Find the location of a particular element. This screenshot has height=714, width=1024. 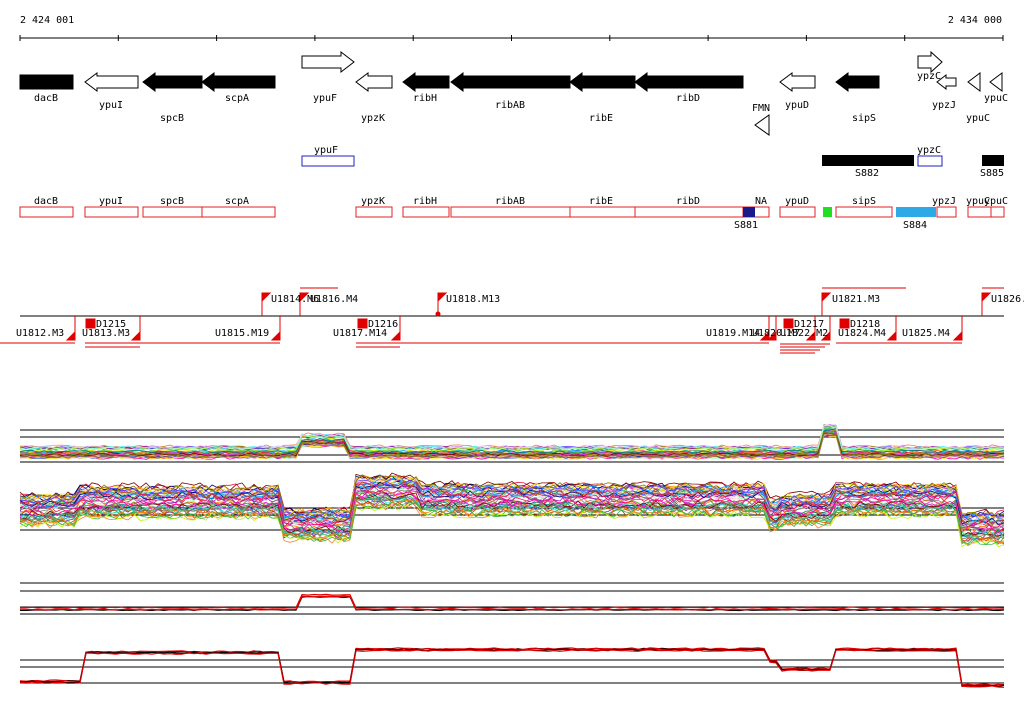

flag-U1814 is located at coordinates (266, 297).